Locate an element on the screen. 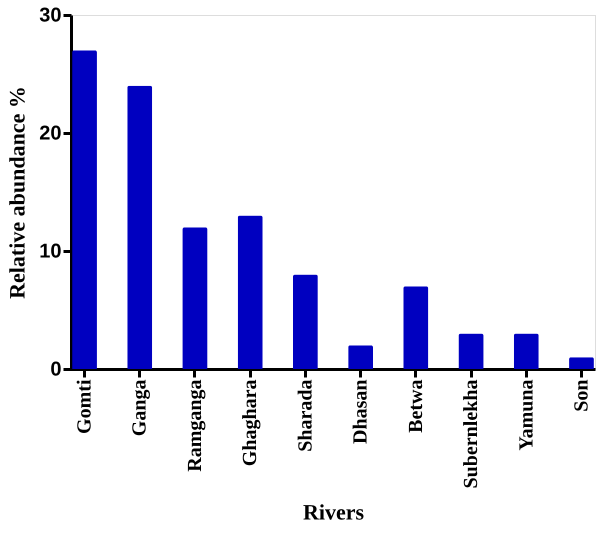  y-tick-label: 20 is located at coordinates (50, 133).